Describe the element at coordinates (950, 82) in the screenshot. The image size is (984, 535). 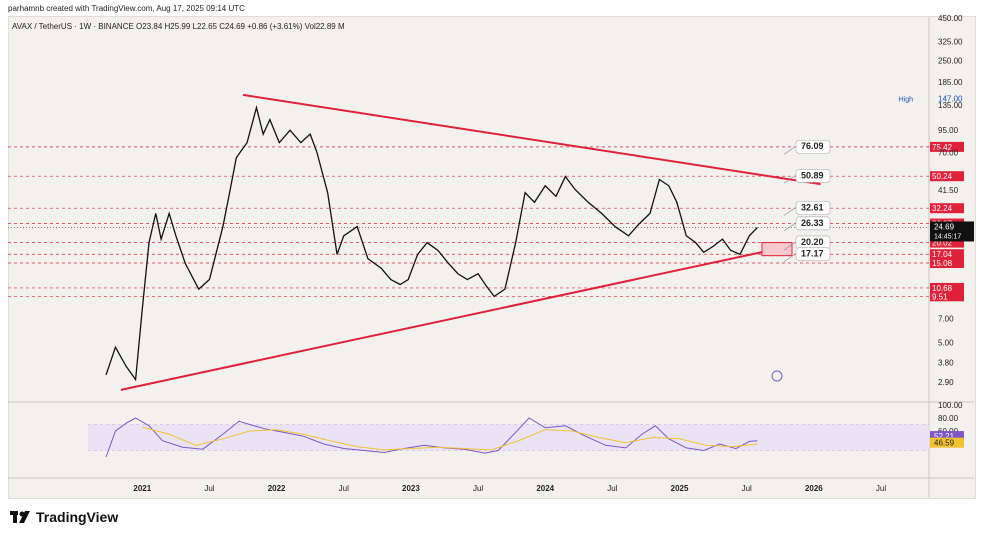
I see `y-tick-label: 185.00` at that location.